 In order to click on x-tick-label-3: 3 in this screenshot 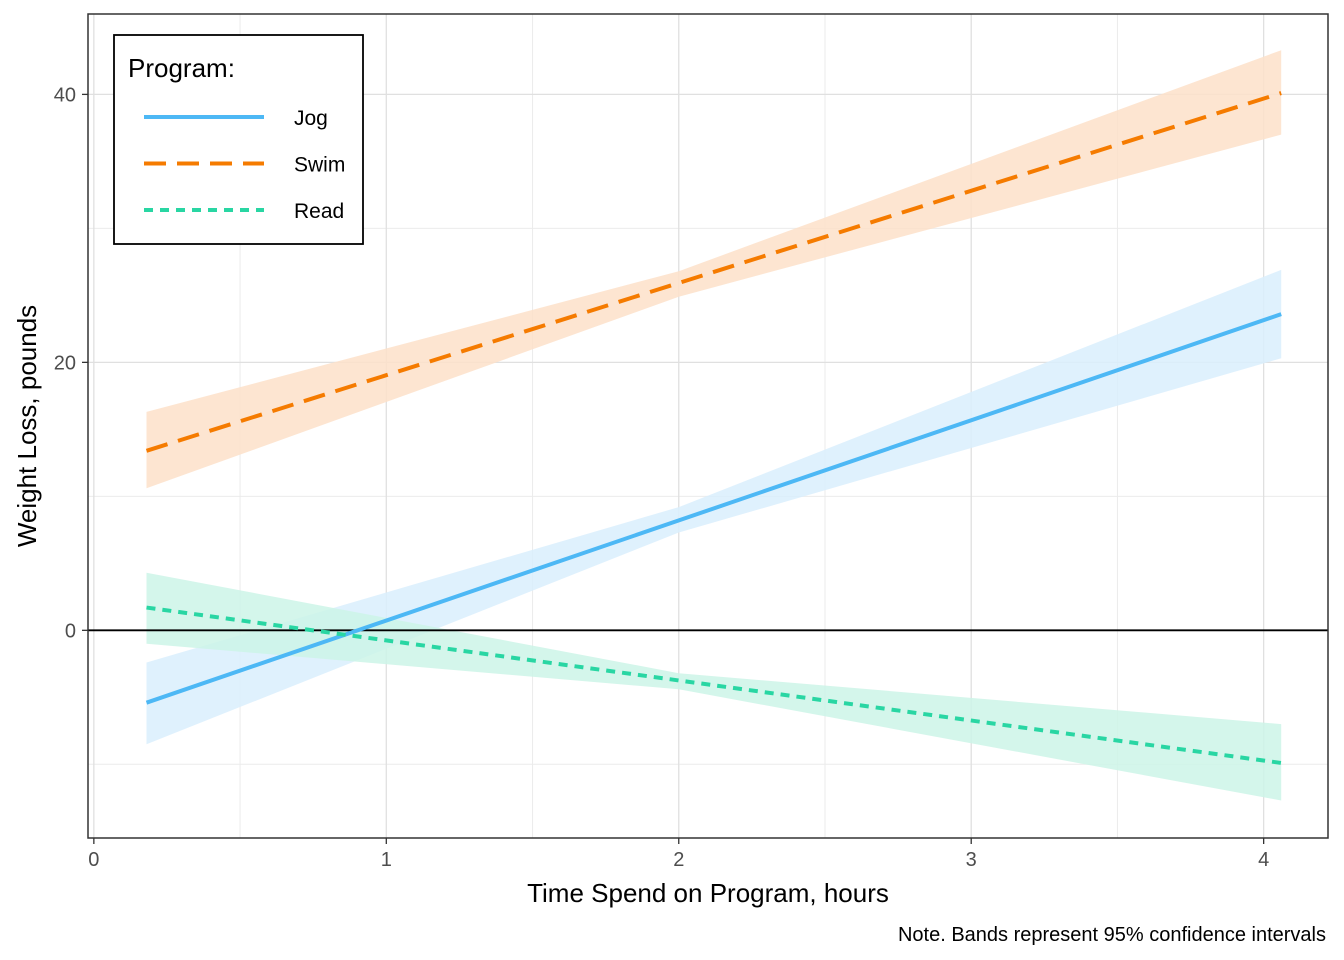, I will do `click(971, 860)`.